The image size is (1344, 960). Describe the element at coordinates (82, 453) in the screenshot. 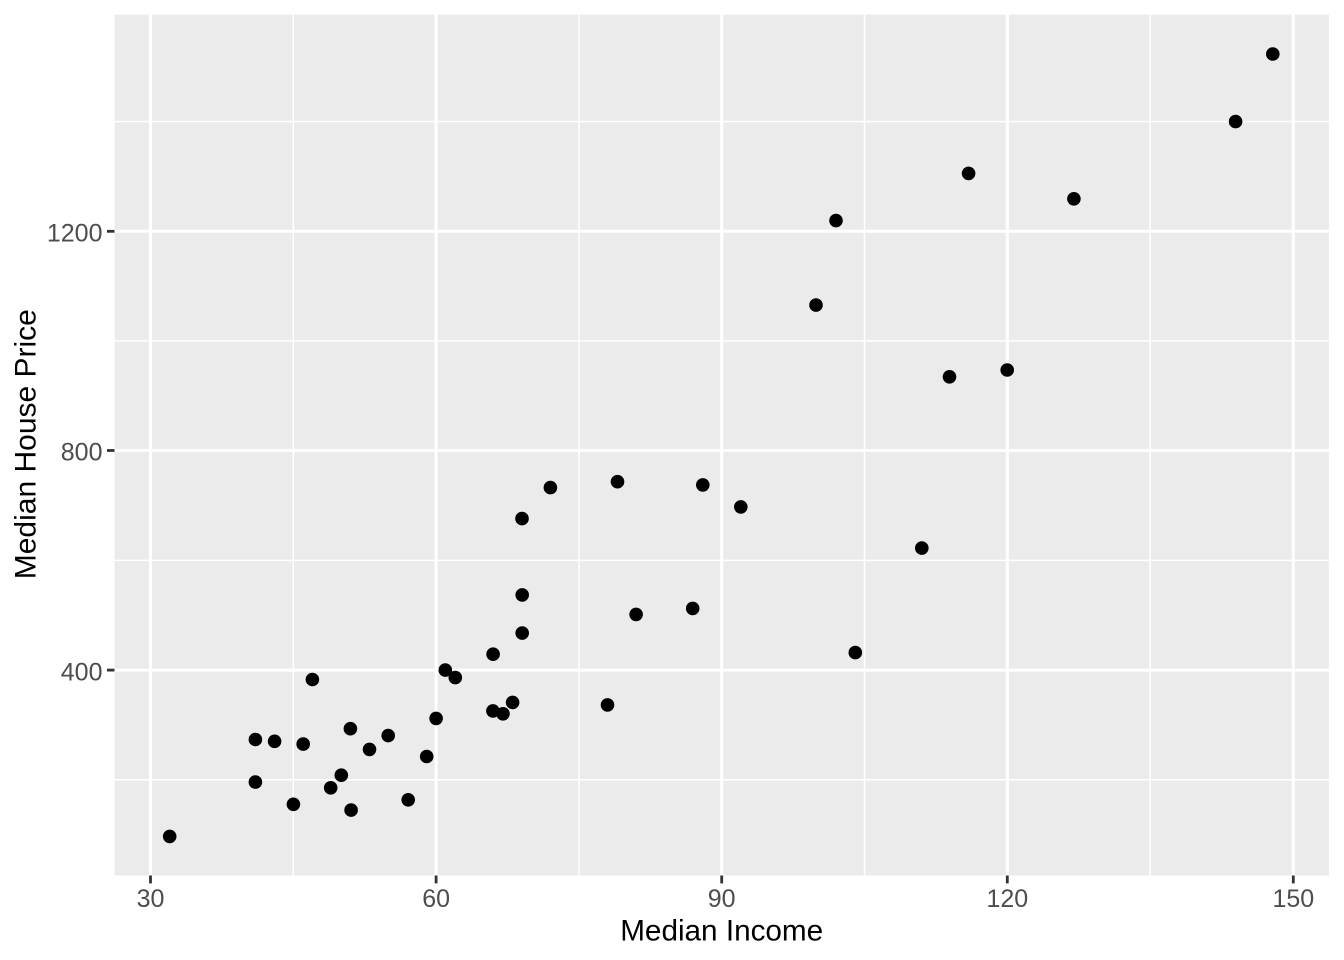

I see `svg-text: 800` at that location.